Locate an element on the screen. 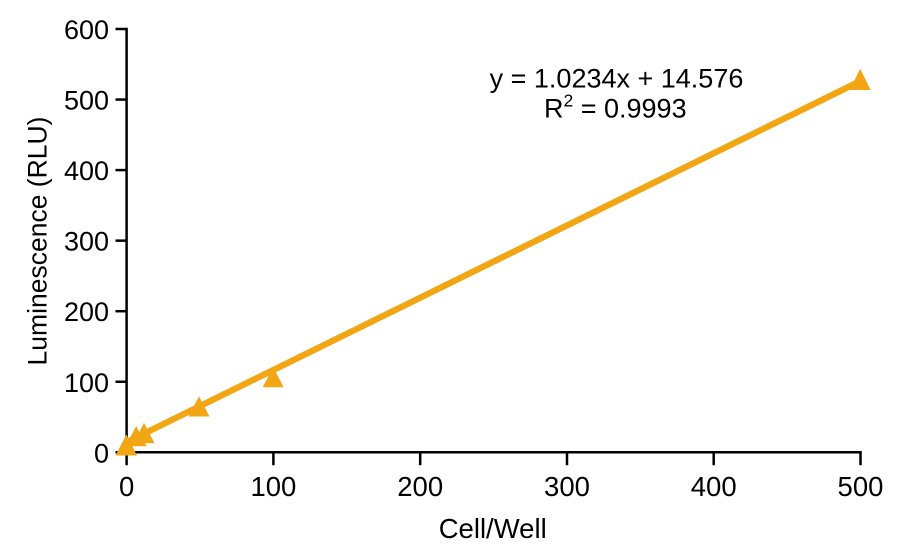 The width and height of the screenshot is (914, 553). svg-text: Luminescence (RLU) is located at coordinates (38, 241).